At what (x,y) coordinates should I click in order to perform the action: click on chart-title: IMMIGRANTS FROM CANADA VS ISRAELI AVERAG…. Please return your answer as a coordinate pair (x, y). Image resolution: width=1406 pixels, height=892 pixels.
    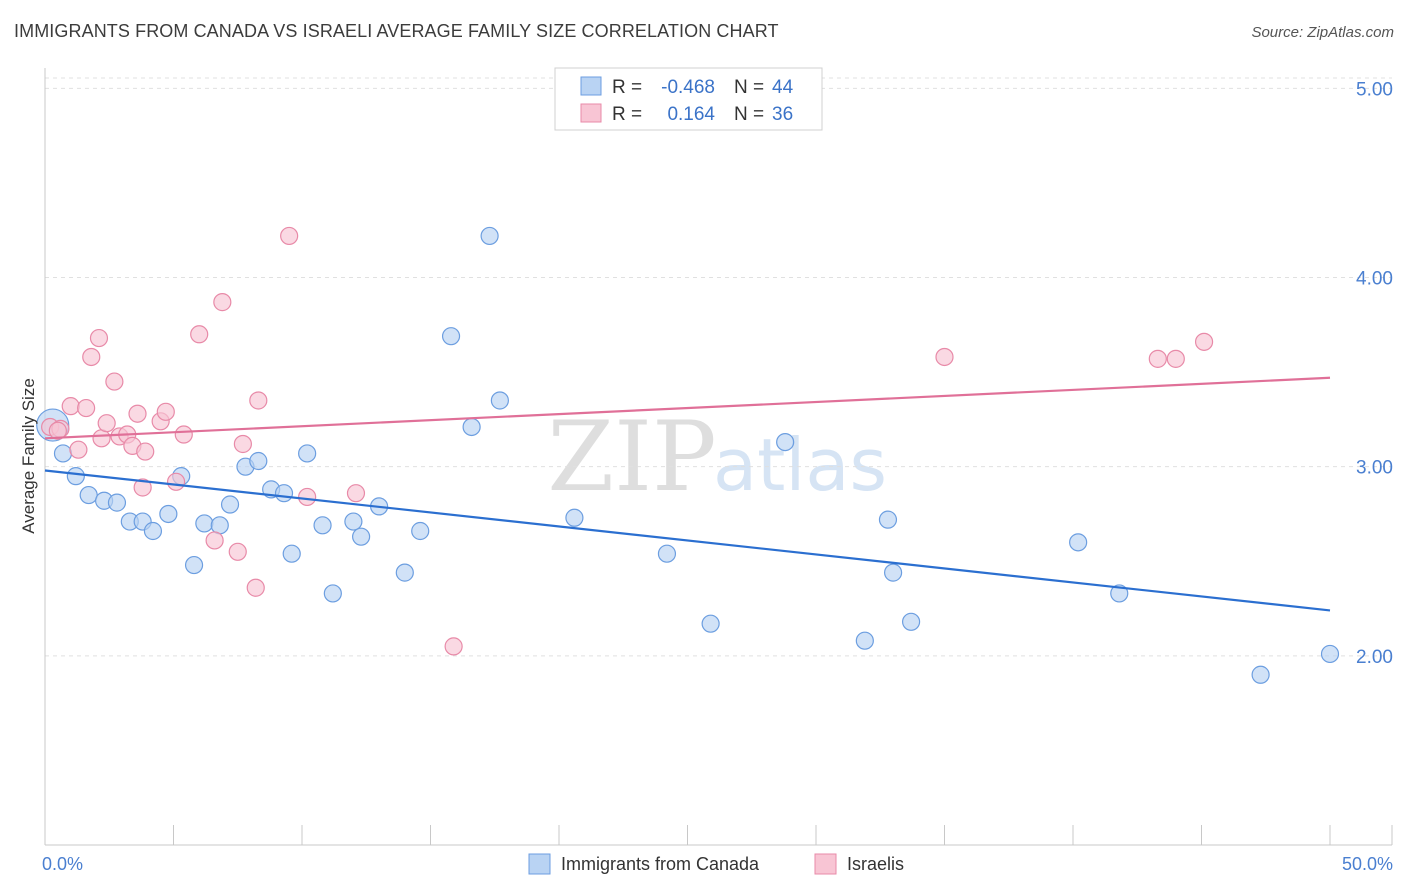
    Looking at the image, I should click on (396, 31).